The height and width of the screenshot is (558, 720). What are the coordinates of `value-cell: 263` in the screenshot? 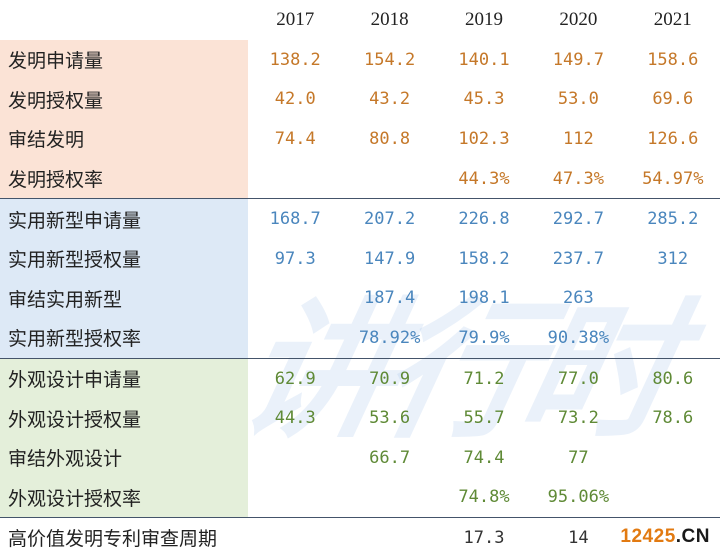 It's located at (578, 298).